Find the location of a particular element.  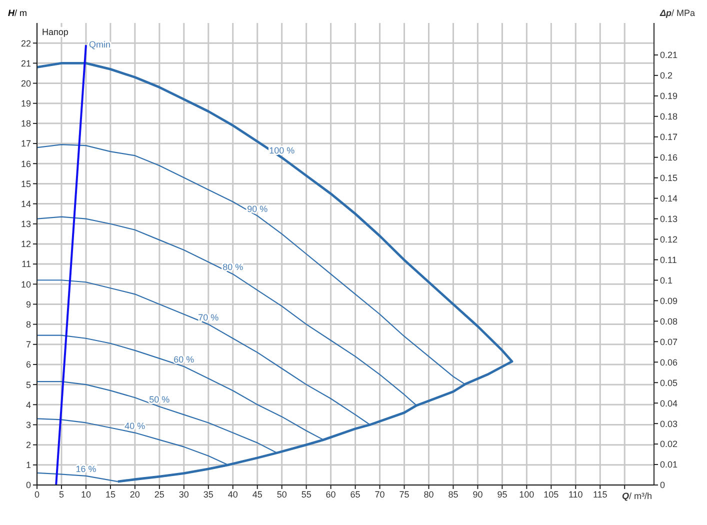

x-tick-label: 15 is located at coordinates (110, 494).